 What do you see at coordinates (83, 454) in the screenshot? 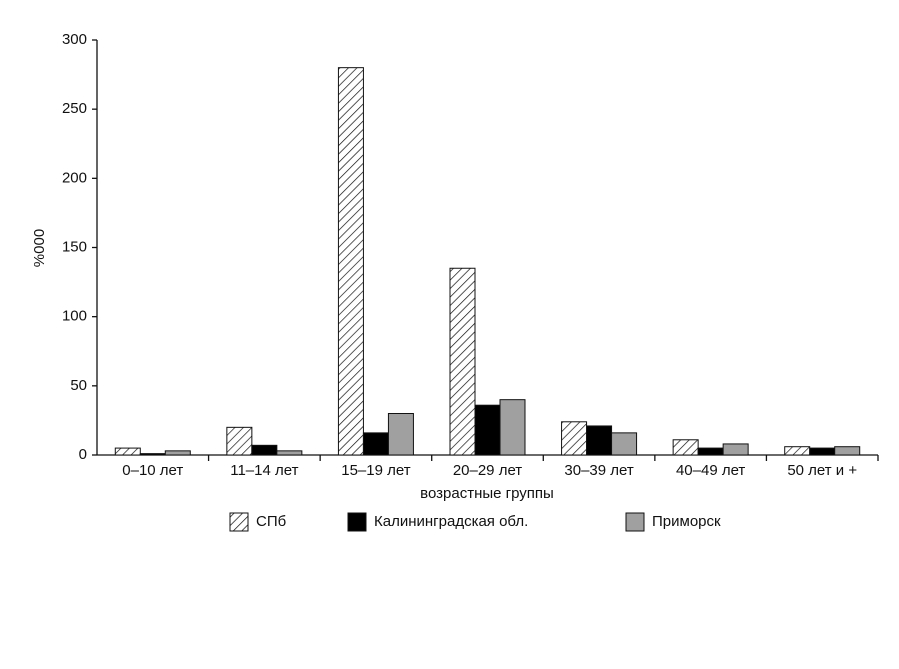
I see `y-tick-label: 0` at bounding box center [83, 454].